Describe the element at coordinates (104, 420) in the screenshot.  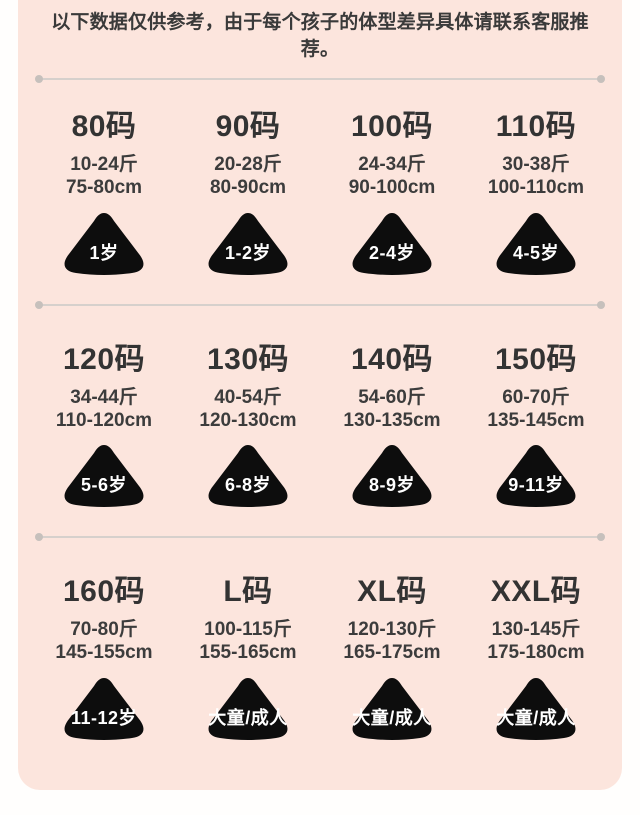
I see `height-range: 110-120cm` at that location.